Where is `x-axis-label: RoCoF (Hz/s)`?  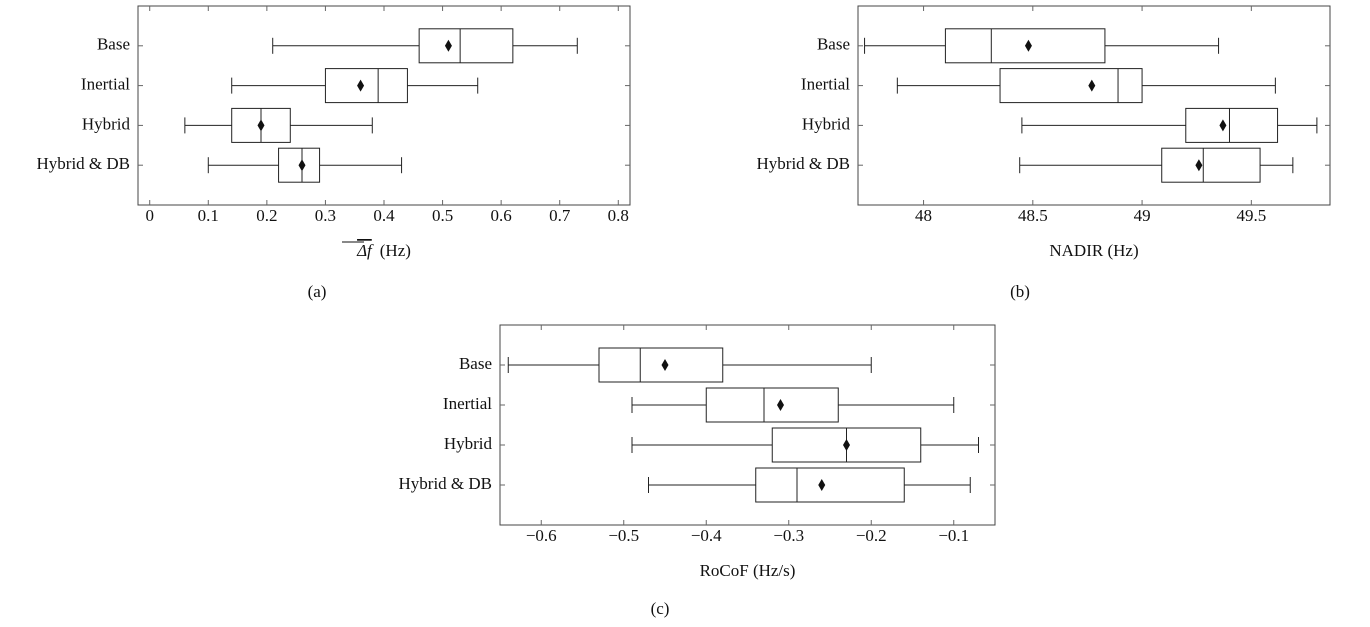 x-axis-label: RoCoF (Hz/s) is located at coordinates (748, 570).